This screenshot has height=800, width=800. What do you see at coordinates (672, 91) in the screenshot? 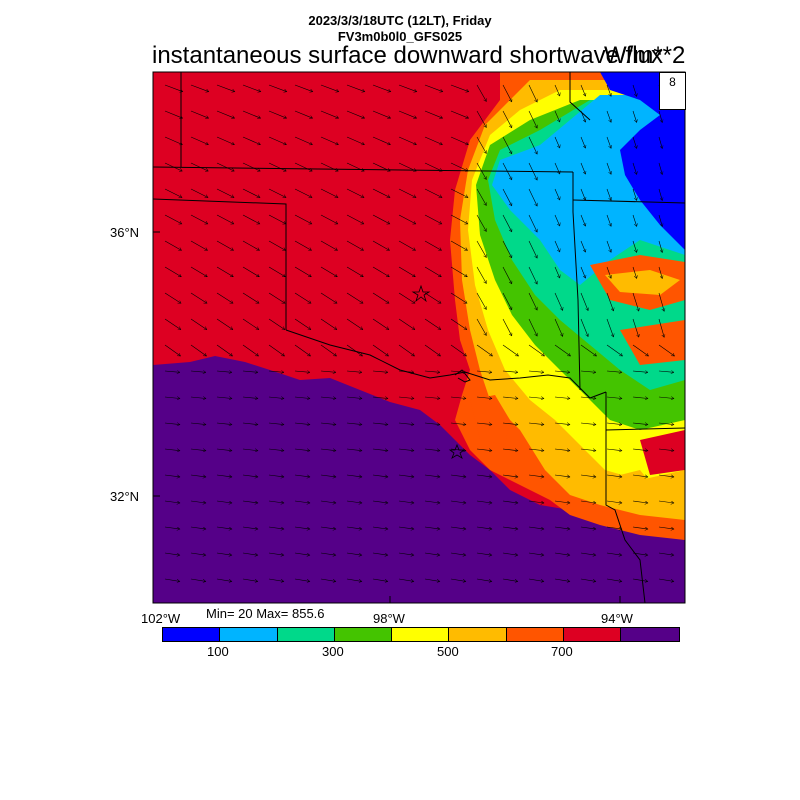
I see `wind-reference-box: 8` at bounding box center [672, 91].